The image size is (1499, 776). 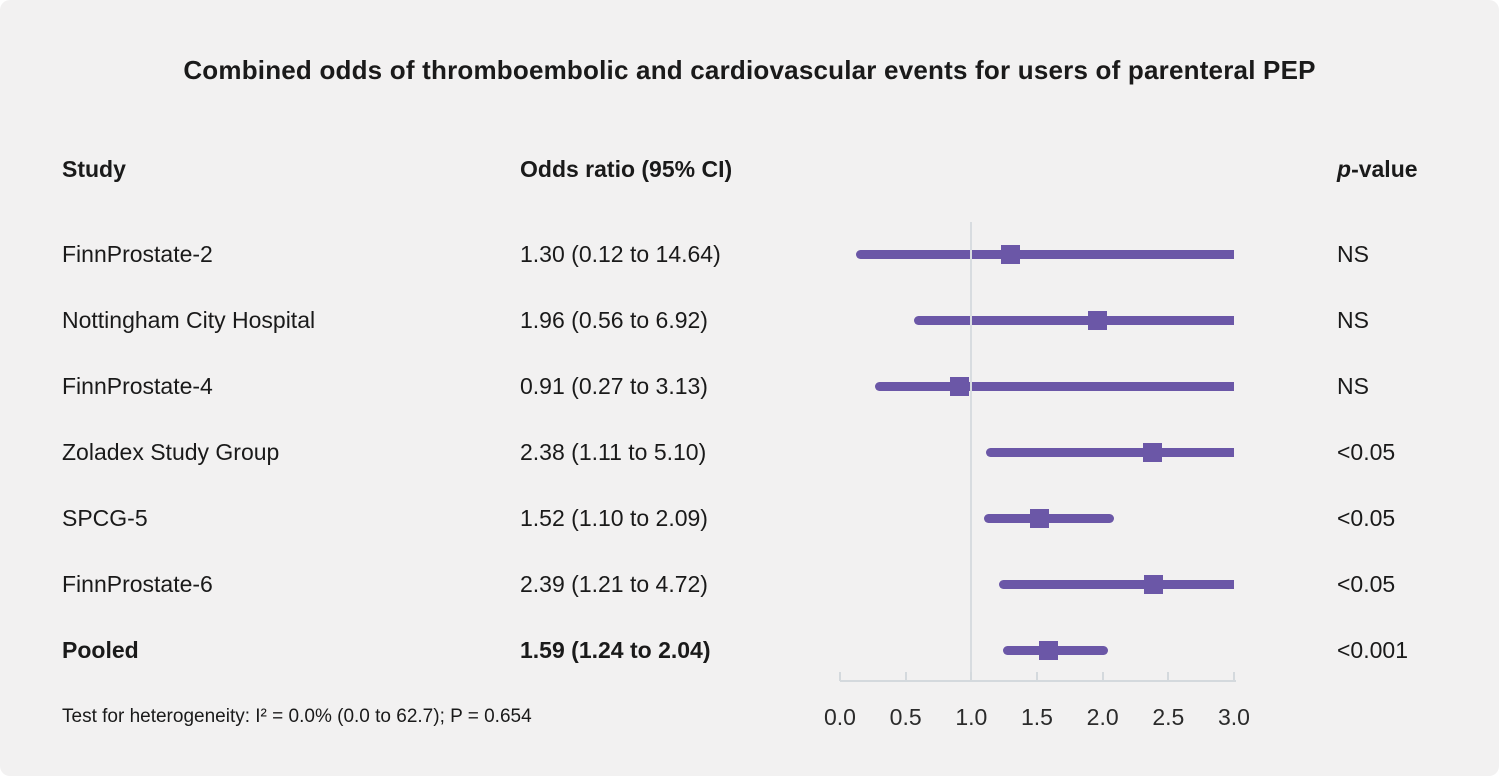 I want to click on column-header-p-value: p-value, so click(x=1377, y=169).